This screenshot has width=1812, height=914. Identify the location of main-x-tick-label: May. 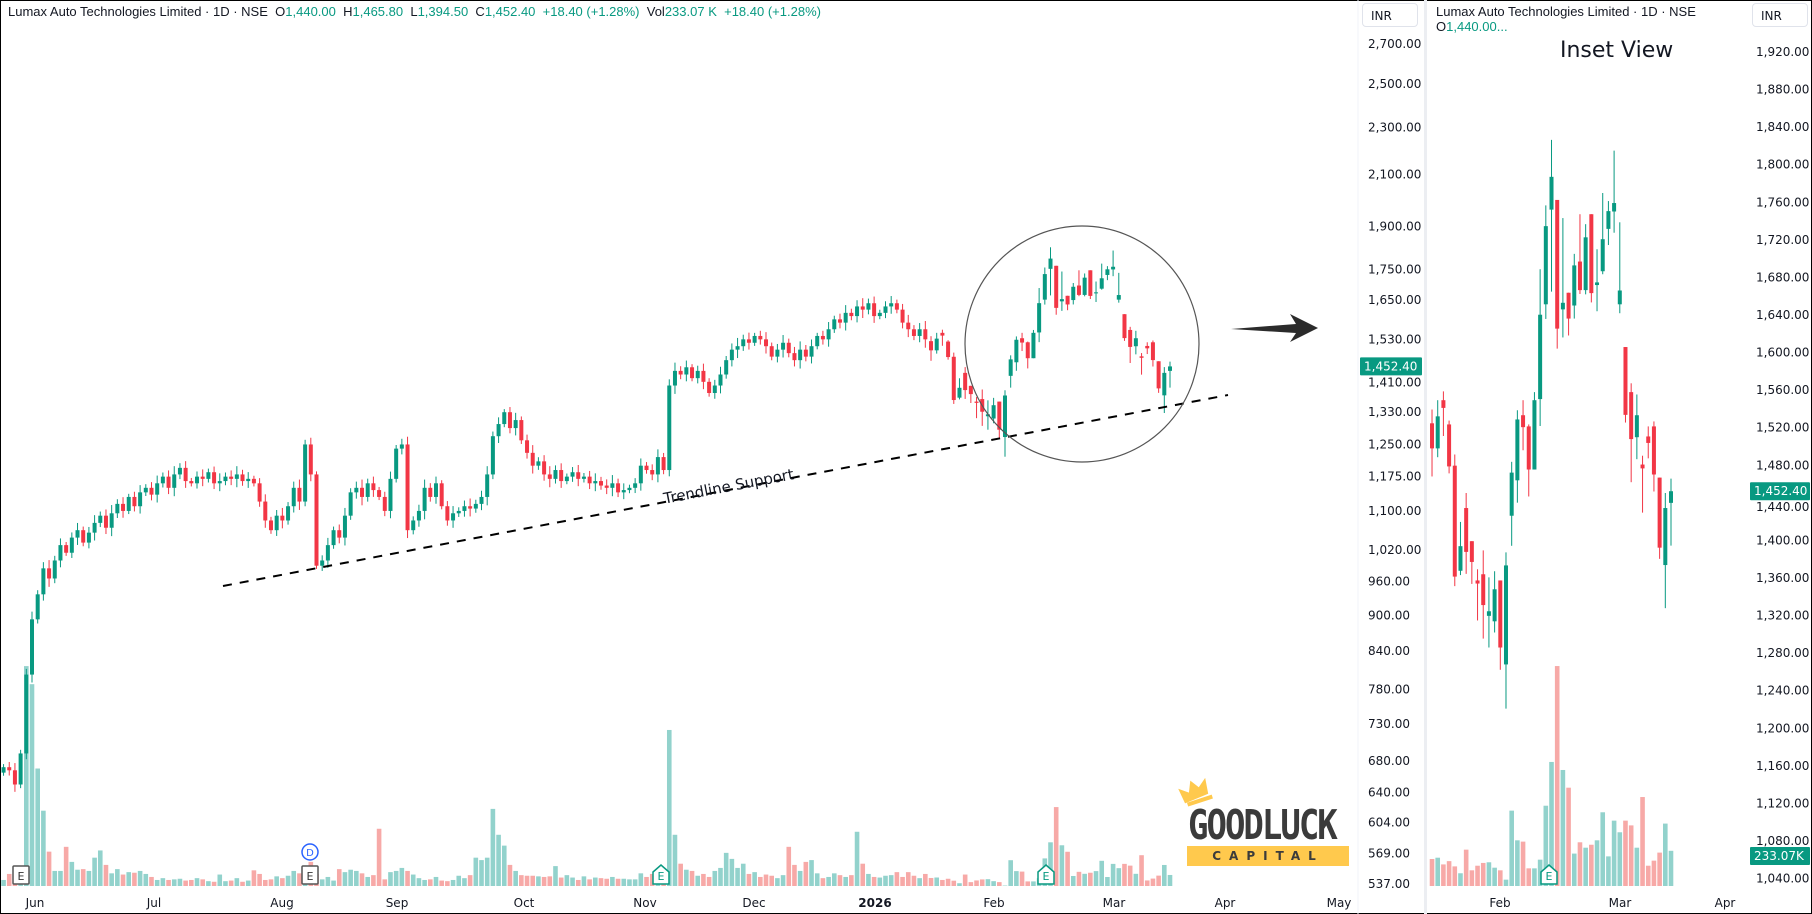
(1339, 903).